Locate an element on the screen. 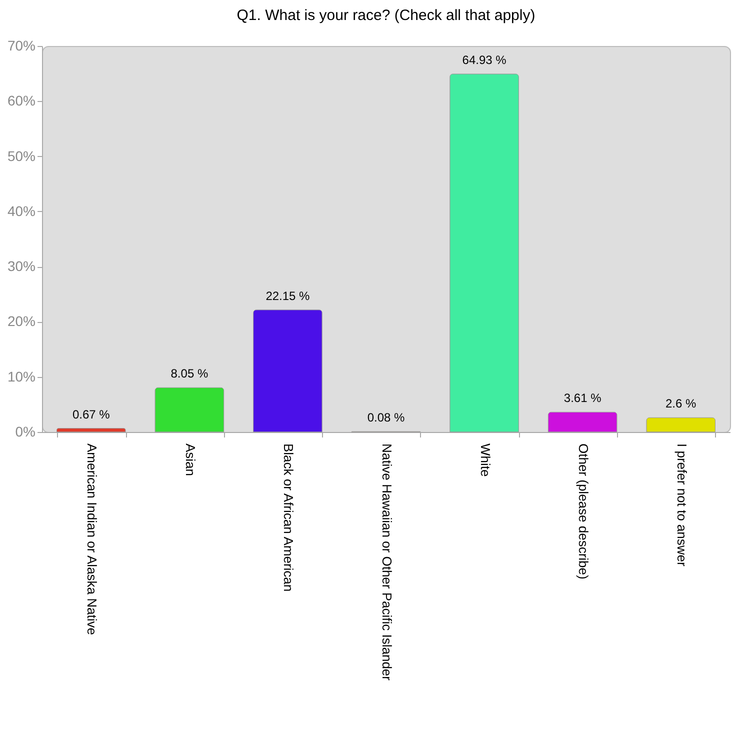  y-tick-label: 30% is located at coordinates (21, 266).